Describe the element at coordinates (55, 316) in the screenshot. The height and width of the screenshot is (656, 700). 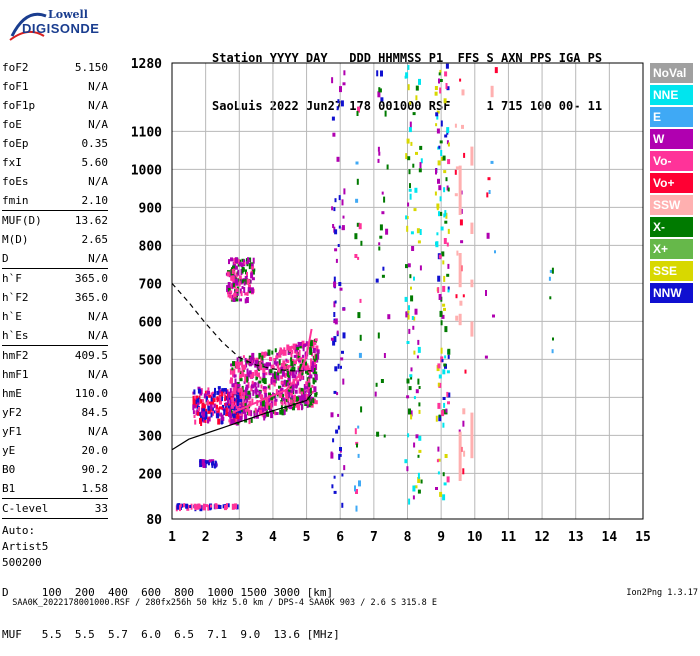
I see `param-row-h-e: h`E N/A` at that location.